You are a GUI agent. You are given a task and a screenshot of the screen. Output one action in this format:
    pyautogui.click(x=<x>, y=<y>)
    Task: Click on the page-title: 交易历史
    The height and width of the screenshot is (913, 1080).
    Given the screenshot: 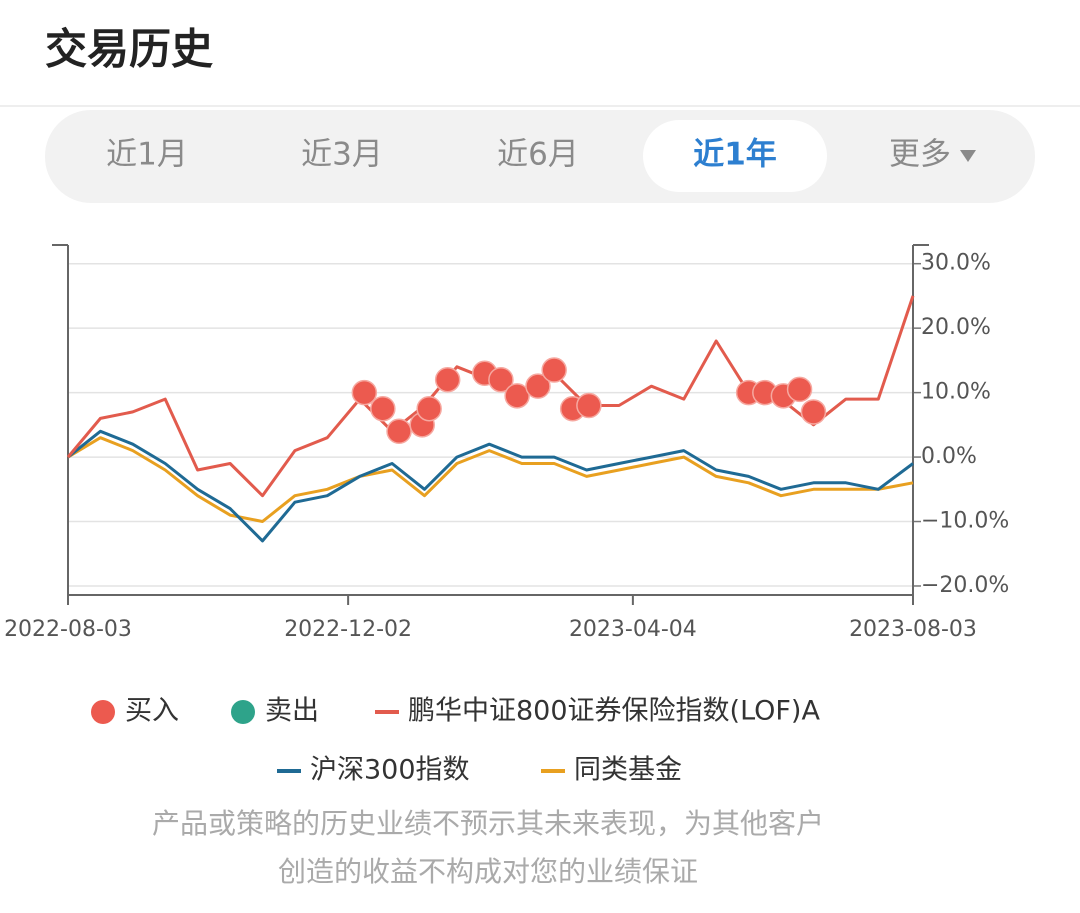 What is the action you would take?
    pyautogui.click(x=129, y=49)
    